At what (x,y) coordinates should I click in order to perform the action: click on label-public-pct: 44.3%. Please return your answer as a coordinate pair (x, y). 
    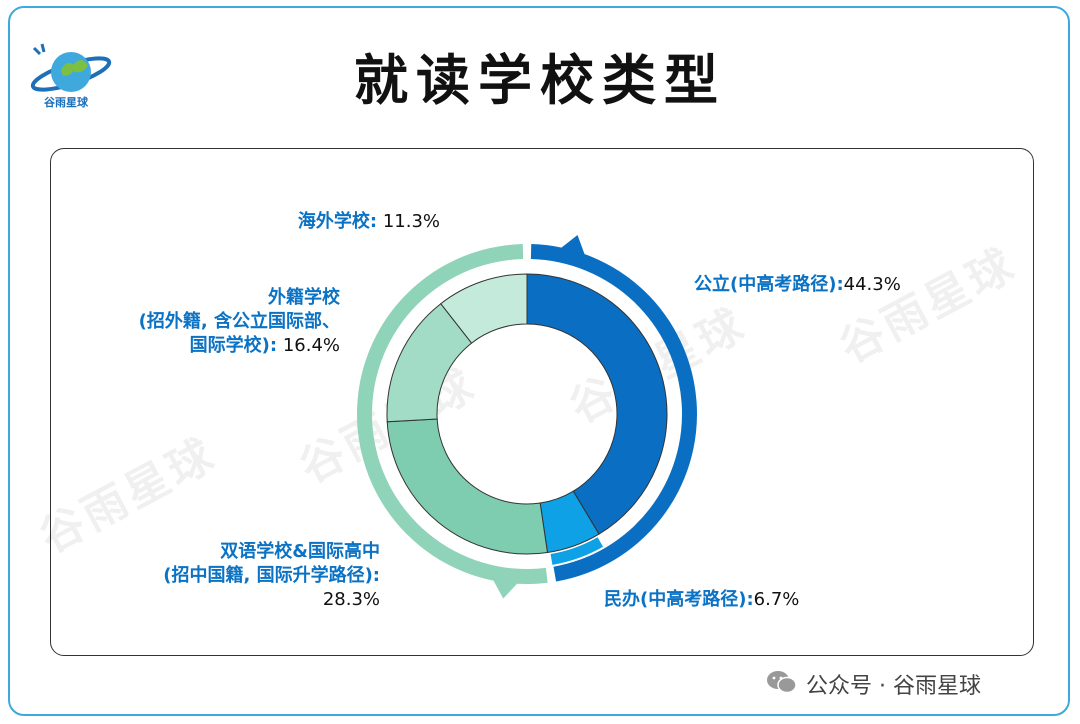
    Looking at the image, I should click on (872, 284).